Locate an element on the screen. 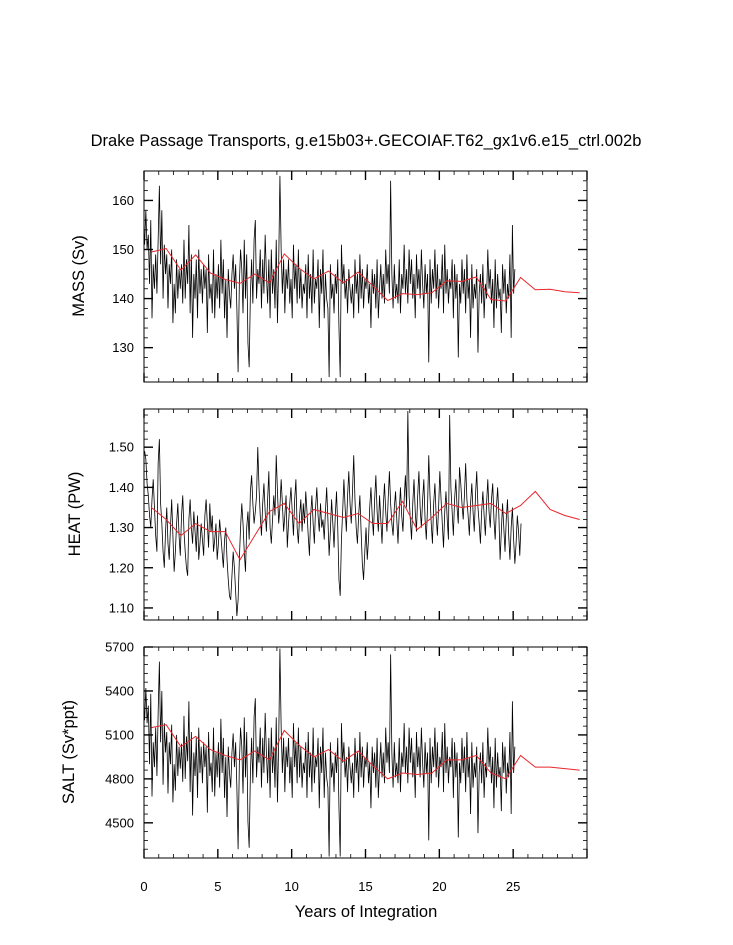 The width and height of the screenshot is (733, 945). xtick-label: 10 is located at coordinates (291, 886).